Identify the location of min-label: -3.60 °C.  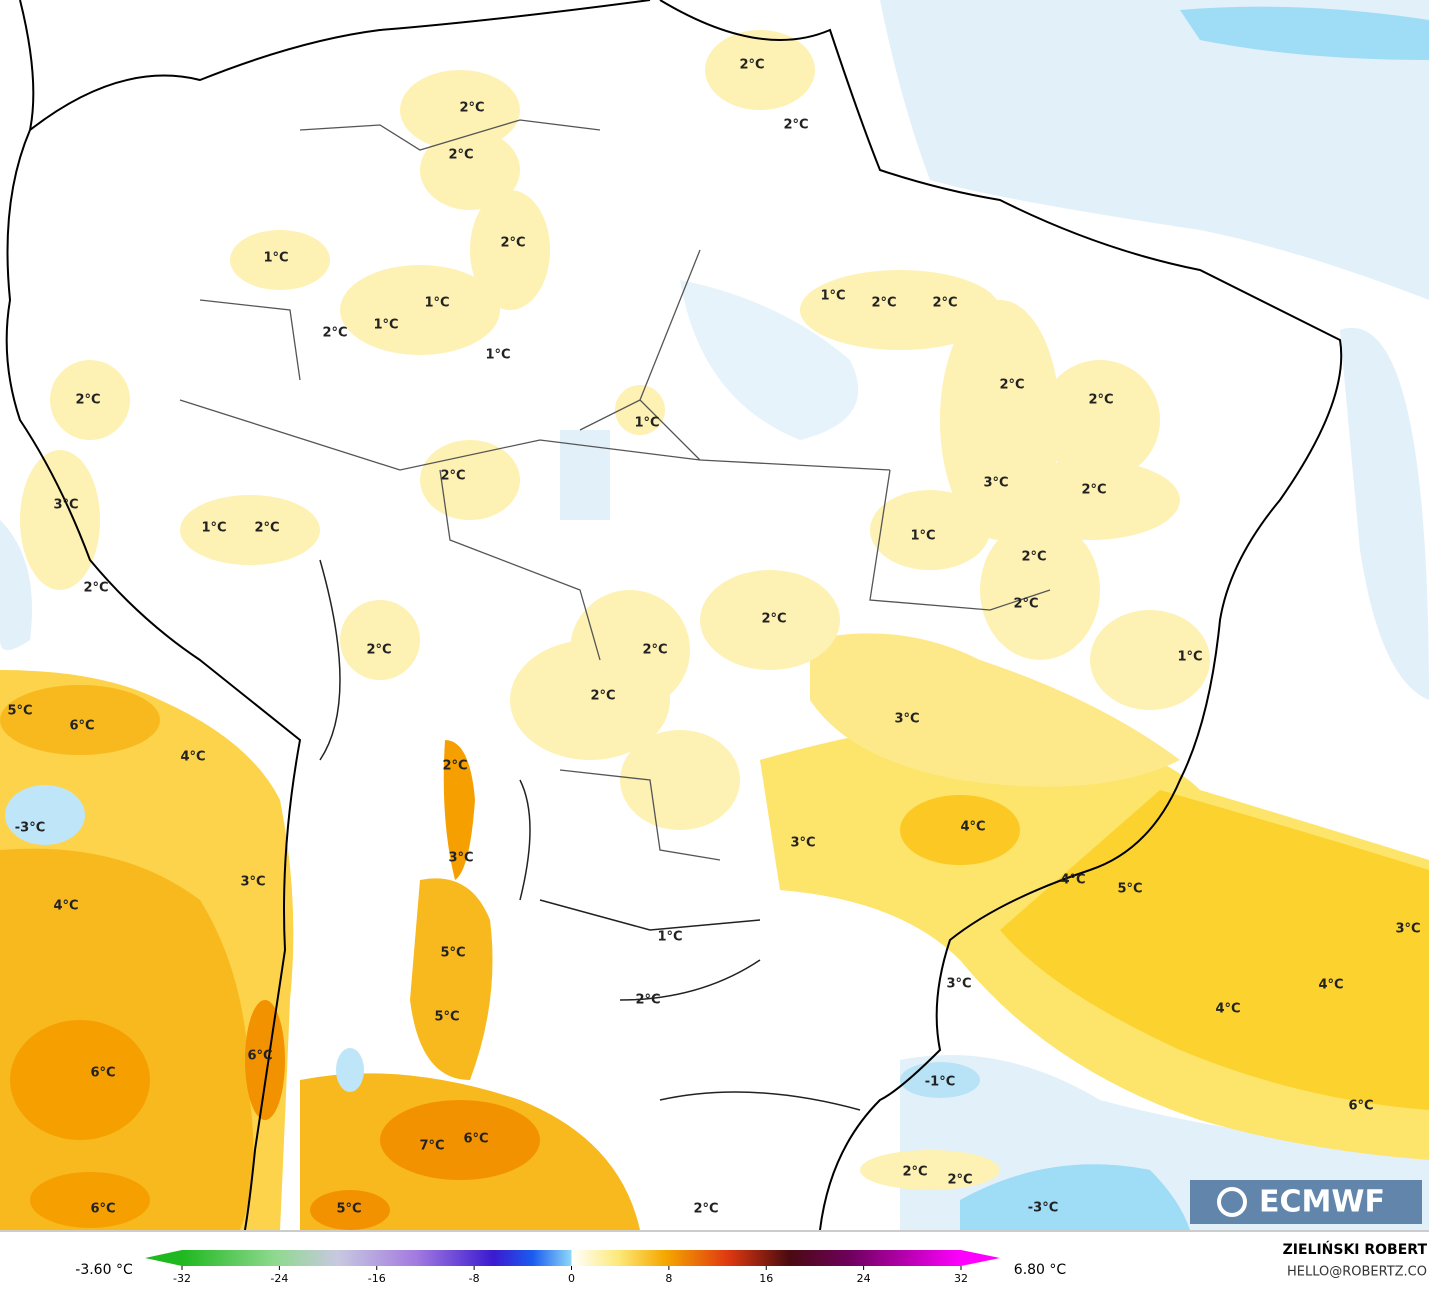
(104, 1270).